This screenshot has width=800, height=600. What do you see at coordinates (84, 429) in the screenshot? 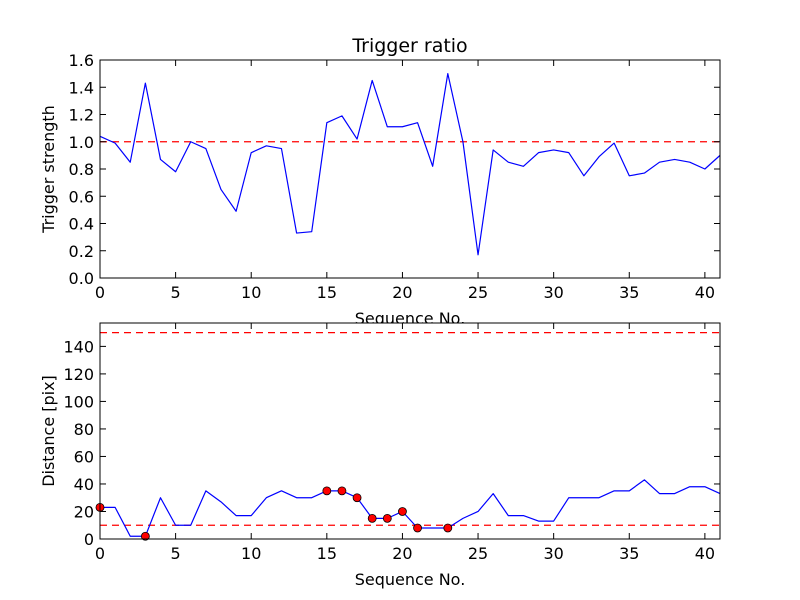
I see `distance-y-tick-label: 80` at bounding box center [84, 429].